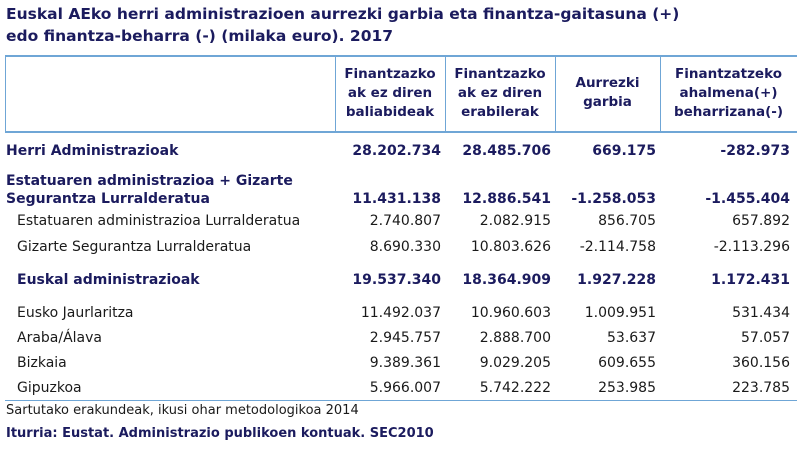 This screenshot has height=457, width=800. Describe the element at coordinates (49, 388) in the screenshot. I see `row-label: Gipuzkoa` at that location.